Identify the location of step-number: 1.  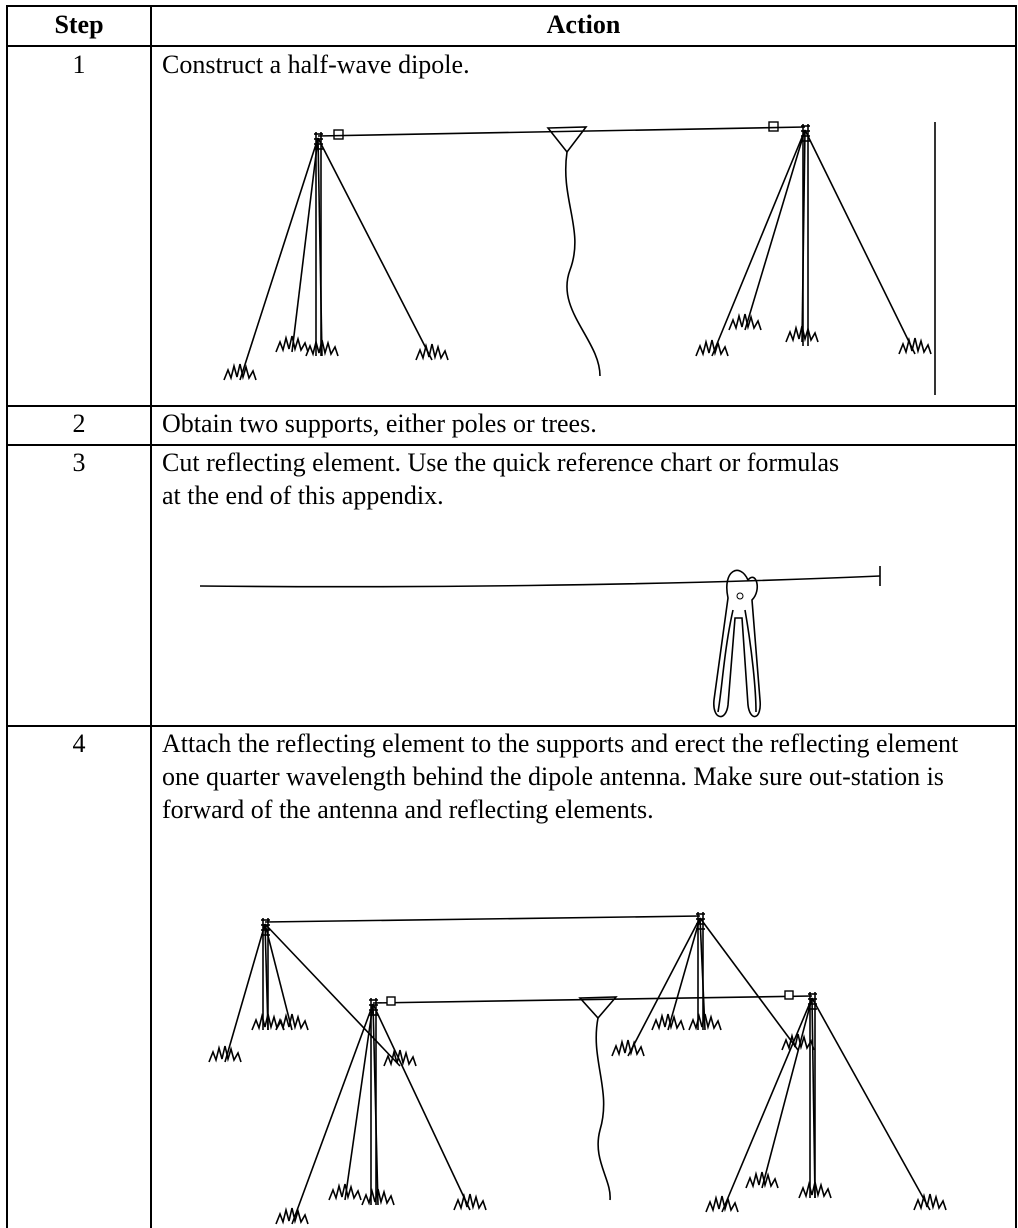
(79, 64).